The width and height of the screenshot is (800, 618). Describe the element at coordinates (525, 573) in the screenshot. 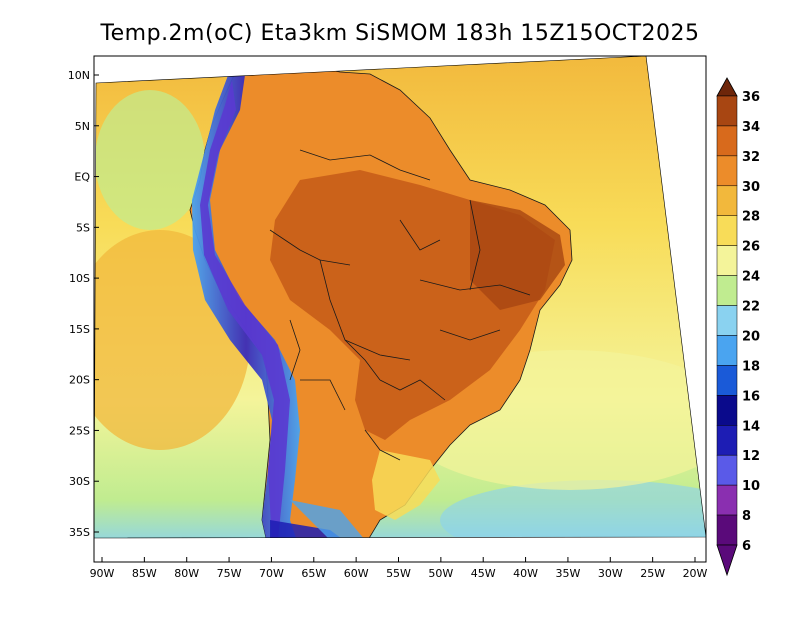

I see `lon-tick-label: 40W` at that location.